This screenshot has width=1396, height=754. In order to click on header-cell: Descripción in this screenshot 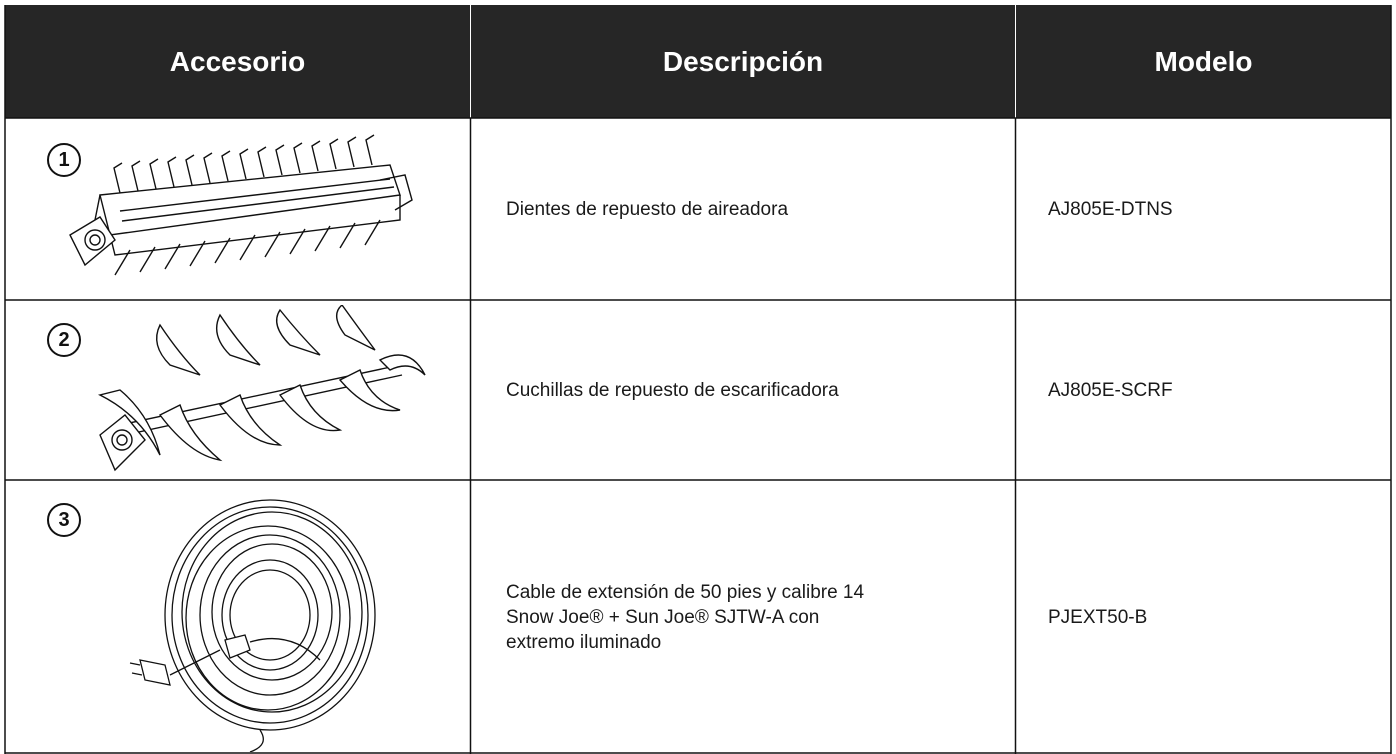, I will do `click(743, 61)`.